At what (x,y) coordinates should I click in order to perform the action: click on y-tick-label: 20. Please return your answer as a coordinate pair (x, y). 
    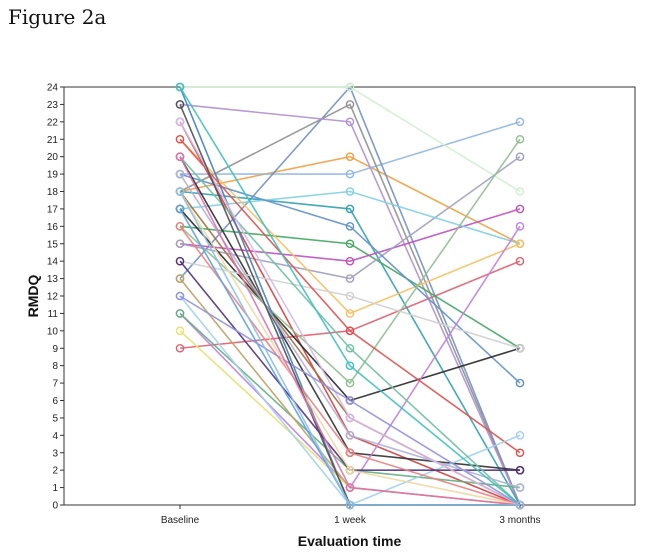
    Looking at the image, I should click on (53, 157).